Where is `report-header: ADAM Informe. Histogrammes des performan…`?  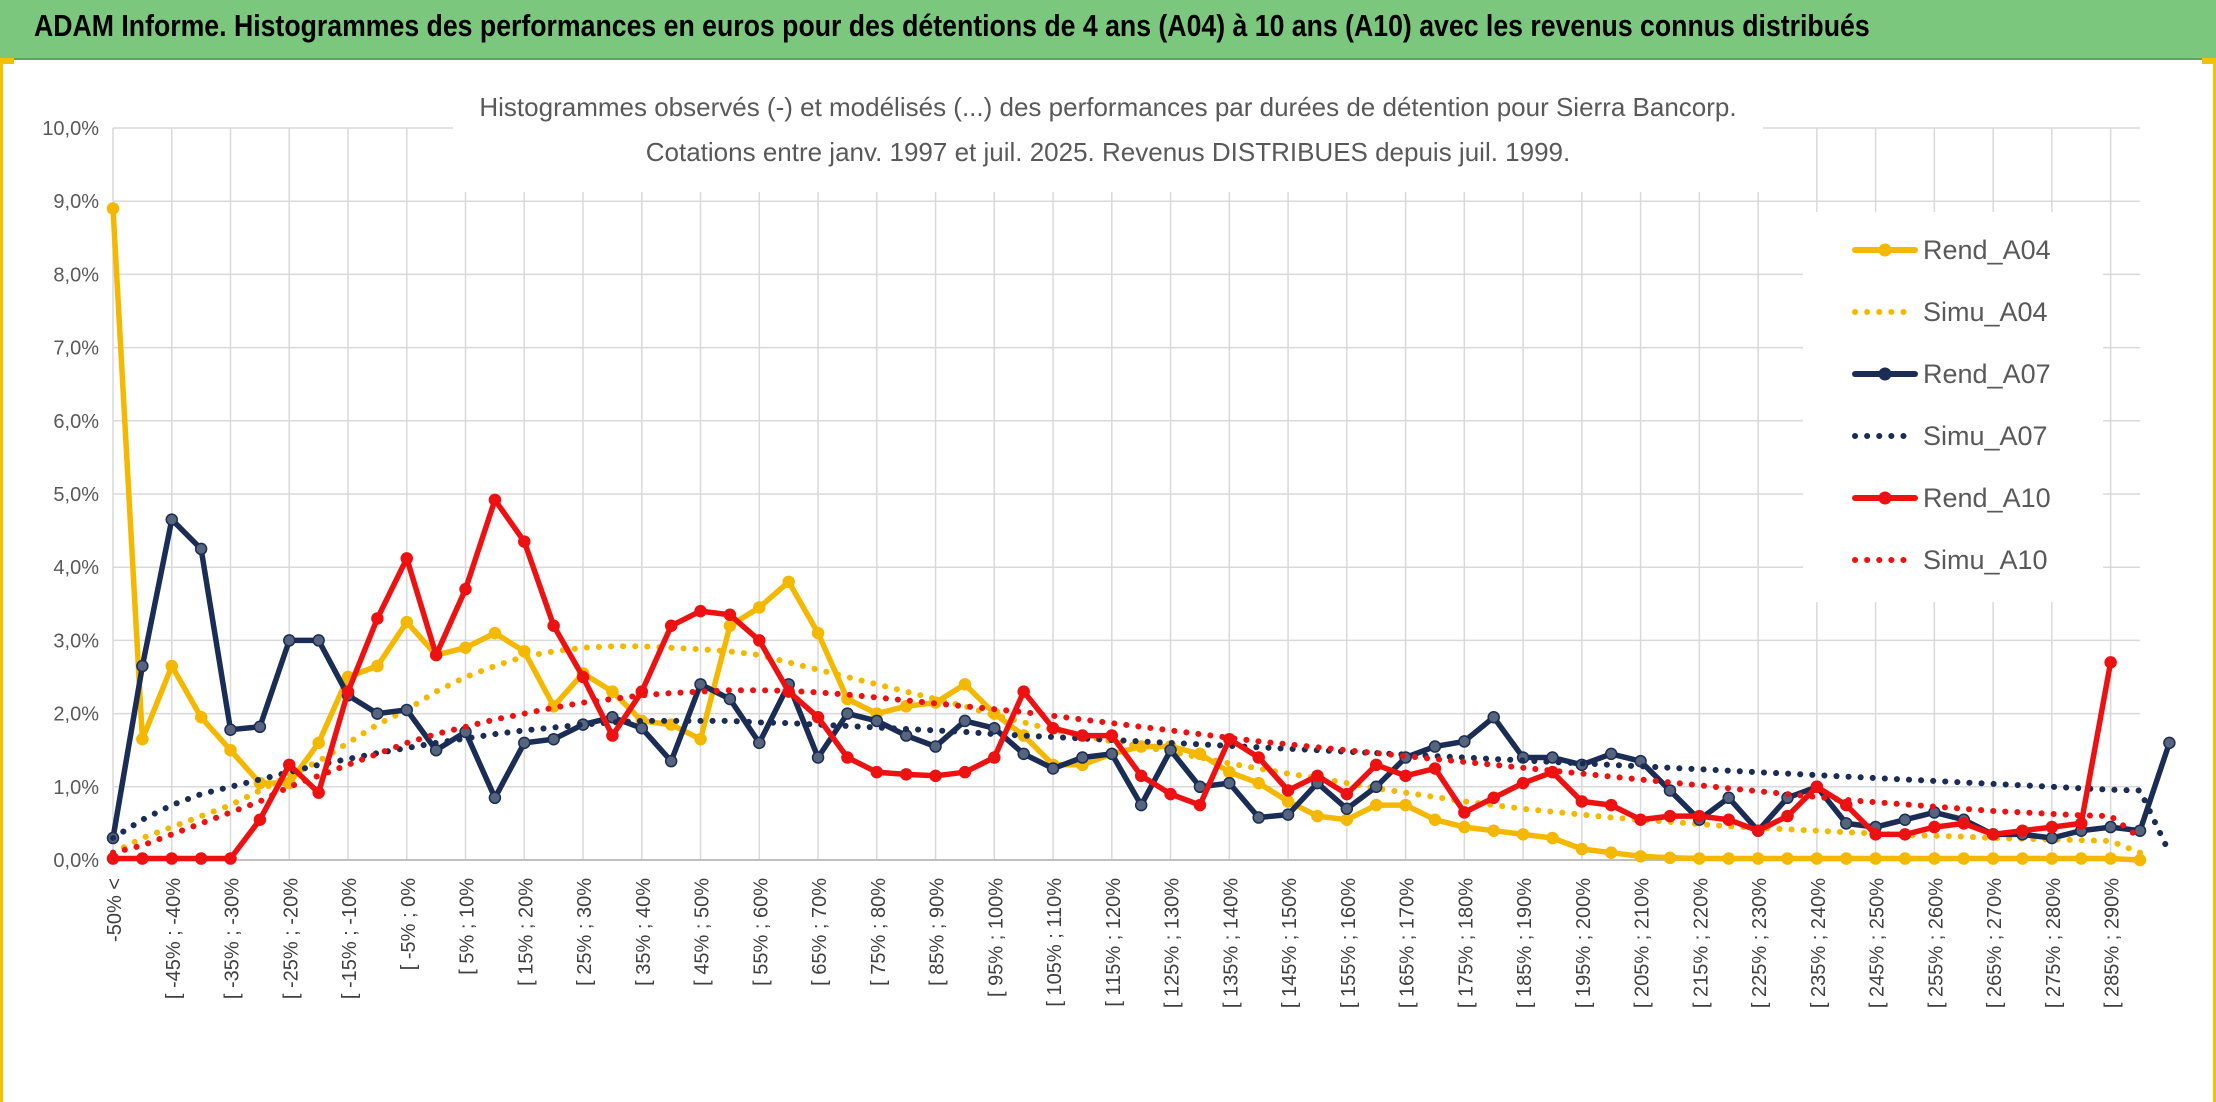 report-header: ADAM Informe. Histogrammes des performan… is located at coordinates (1108, 30).